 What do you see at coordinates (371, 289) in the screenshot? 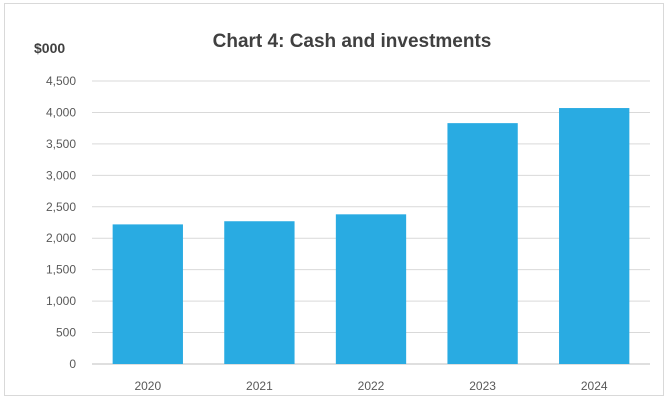
I see `bar-2022` at bounding box center [371, 289].